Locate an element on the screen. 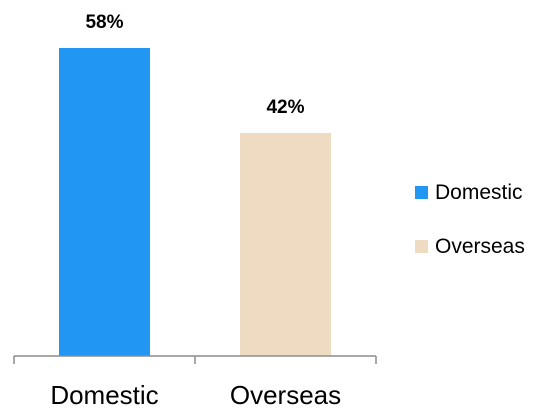 The height and width of the screenshot is (416, 548). legend-label-domestic: Domestic is located at coordinates (479, 192).